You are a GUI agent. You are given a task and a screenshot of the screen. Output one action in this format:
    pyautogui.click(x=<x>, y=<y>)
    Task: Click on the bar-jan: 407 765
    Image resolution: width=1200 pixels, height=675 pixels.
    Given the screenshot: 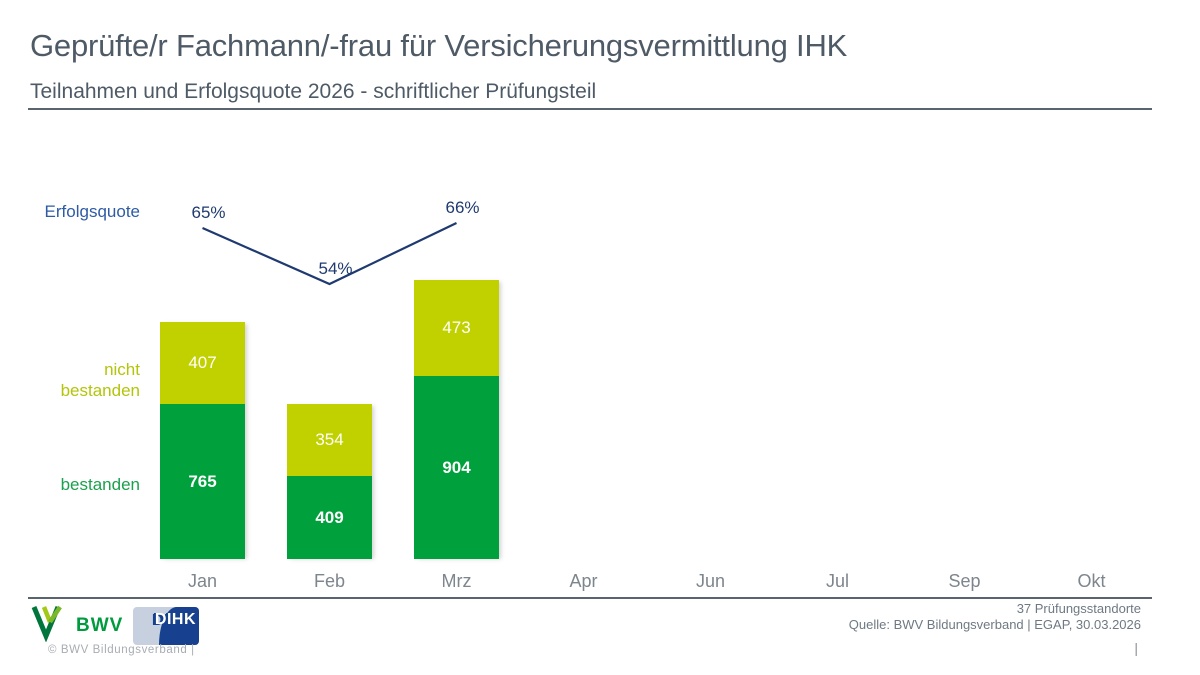 What is the action you would take?
    pyautogui.click(x=202, y=440)
    